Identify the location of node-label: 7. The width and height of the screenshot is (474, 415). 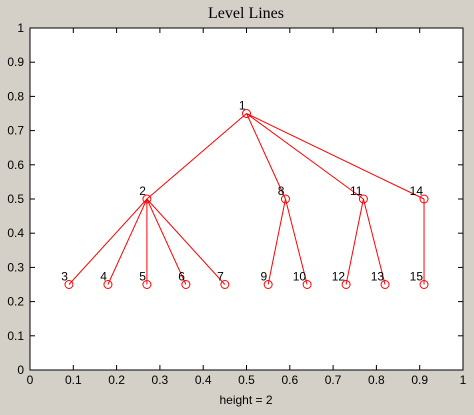
(220, 277).